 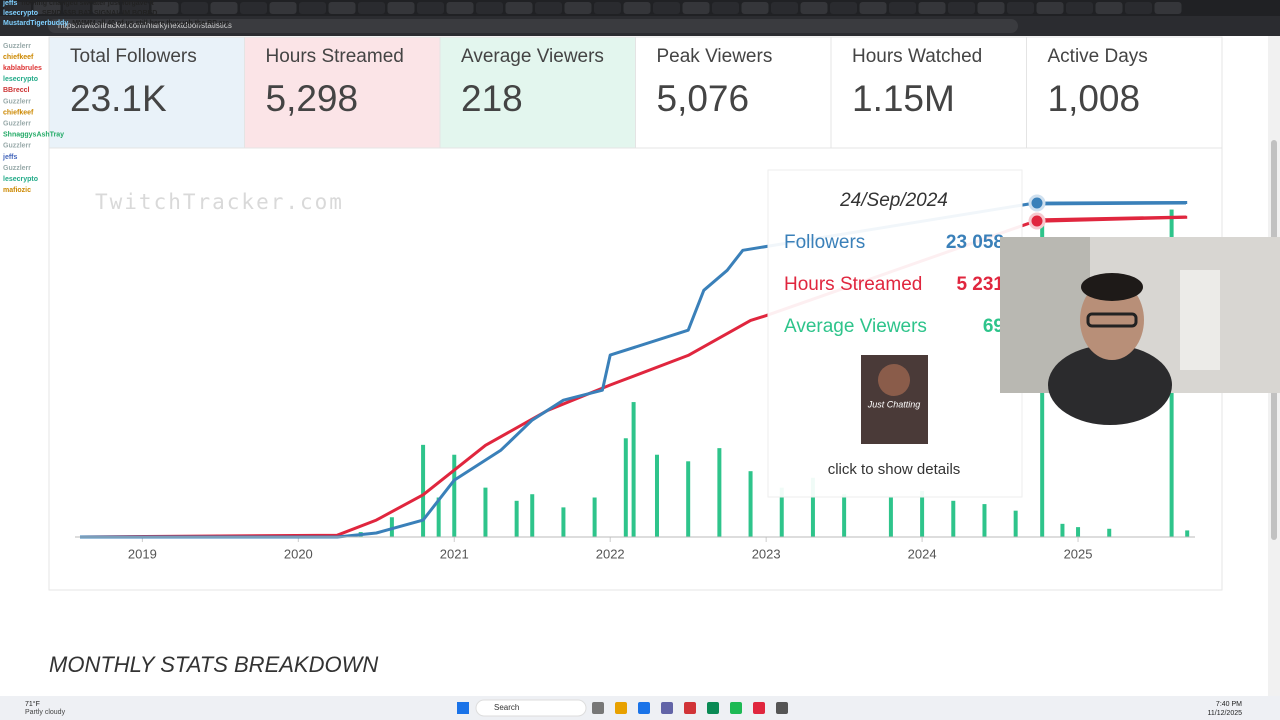 What do you see at coordinates (894, 469) in the screenshot?
I see `tooltip-action: click to show details` at bounding box center [894, 469].